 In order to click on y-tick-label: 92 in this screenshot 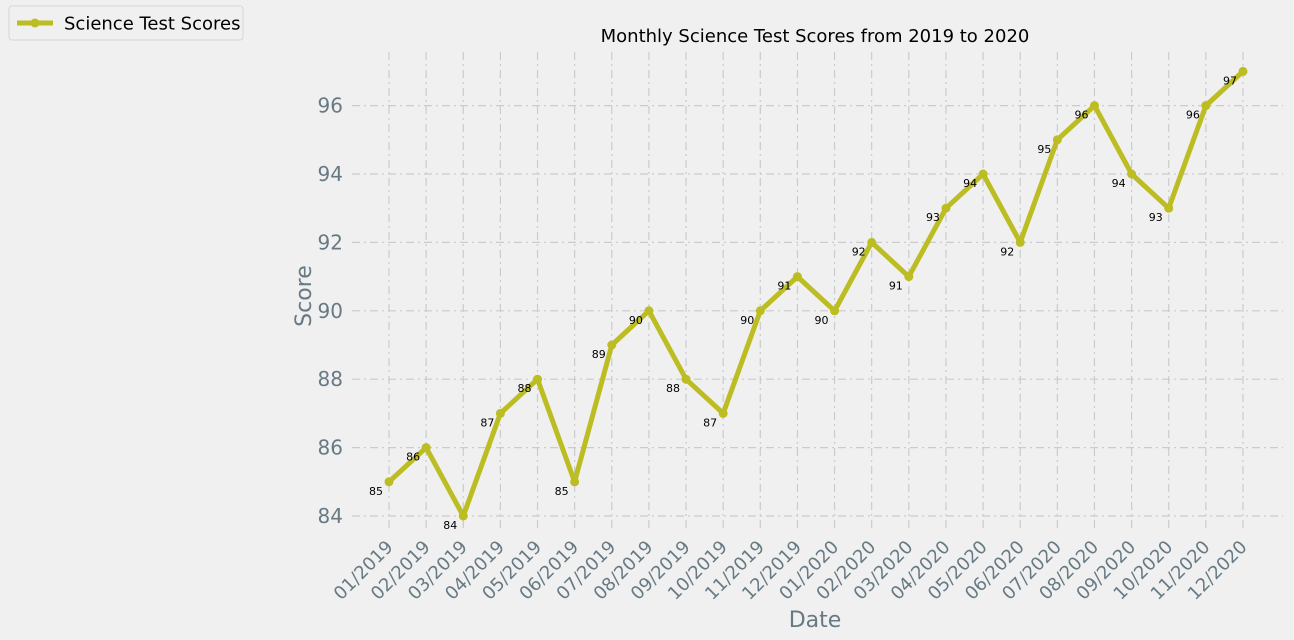, I will do `click(330, 242)`.